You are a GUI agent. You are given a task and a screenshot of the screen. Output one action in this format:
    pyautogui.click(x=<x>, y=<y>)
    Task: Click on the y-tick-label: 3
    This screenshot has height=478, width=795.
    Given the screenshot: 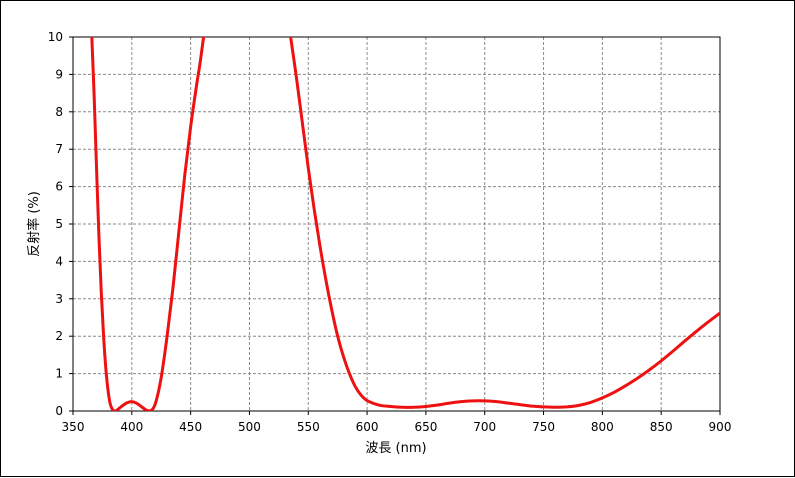 What is the action you would take?
    pyautogui.click(x=59, y=299)
    